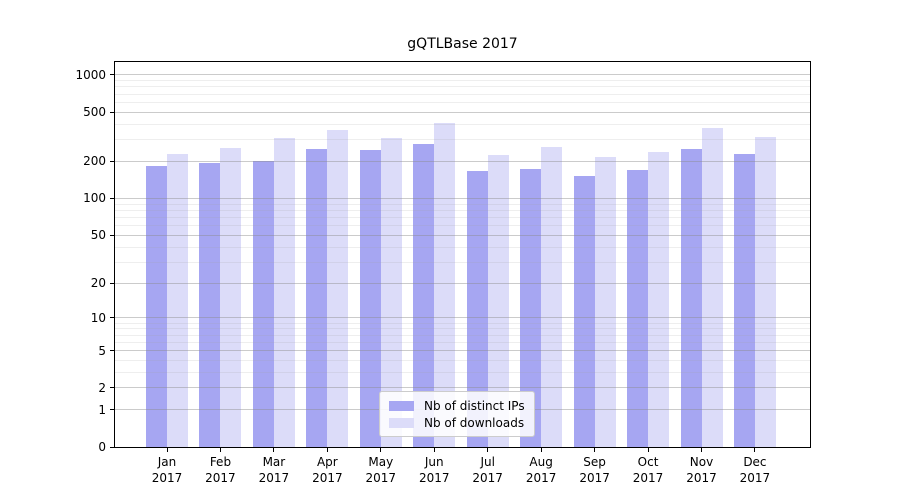 This screenshot has height=500, width=900. I want to click on legend-swatch-distinct-ips, so click(401, 405).